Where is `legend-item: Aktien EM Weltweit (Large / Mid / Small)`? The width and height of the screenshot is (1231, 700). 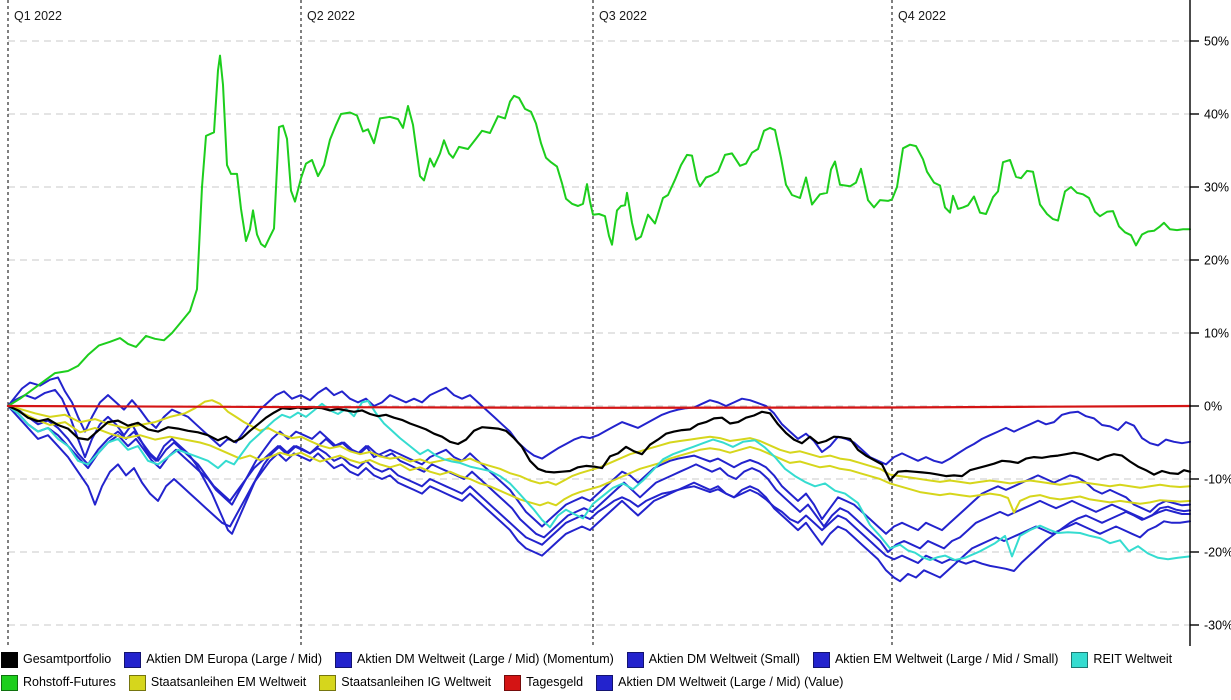
legend-item: Aktien EM Weltweit (Large / Mid / Small) is located at coordinates (935, 659).